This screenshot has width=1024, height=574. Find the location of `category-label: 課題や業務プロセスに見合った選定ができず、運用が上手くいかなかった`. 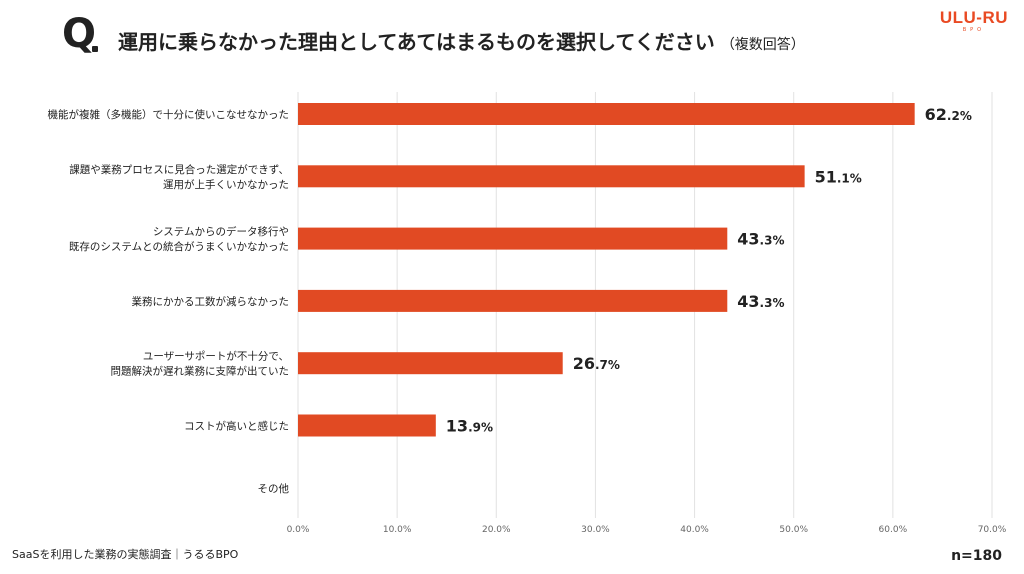

category-label: 課題や業務プロセスに見合った選定ができず、運用が上手くいかなかった is located at coordinates (179, 177).